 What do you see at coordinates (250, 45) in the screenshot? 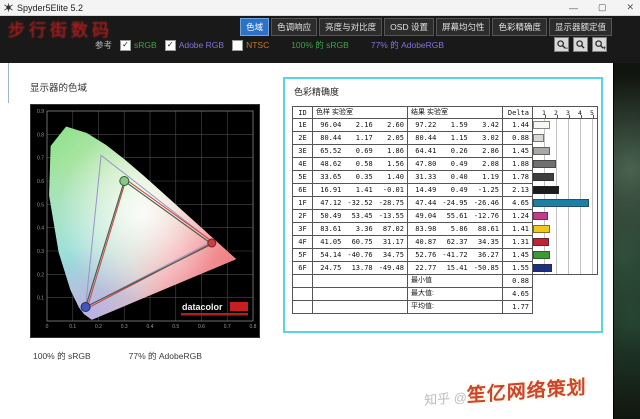
I see `checkbox-ntsc: NTSC` at bounding box center [250, 45].